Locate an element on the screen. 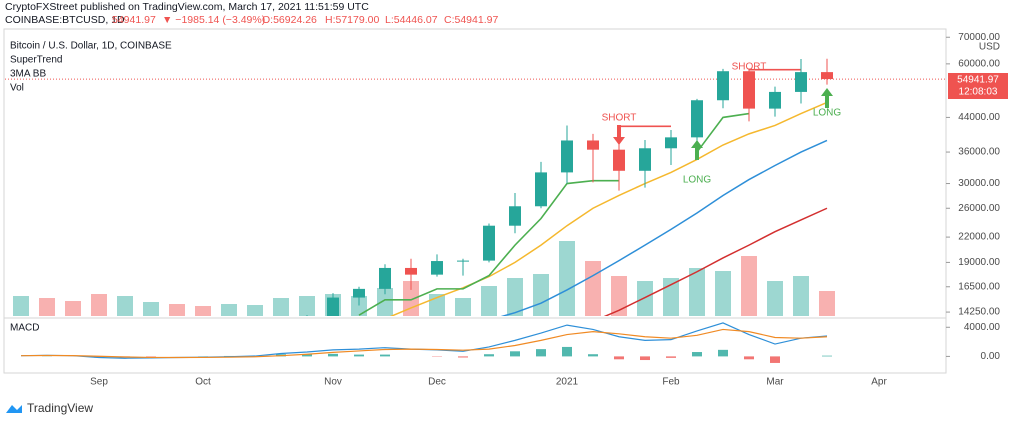  x-tick-label: Feb is located at coordinates (671, 382).